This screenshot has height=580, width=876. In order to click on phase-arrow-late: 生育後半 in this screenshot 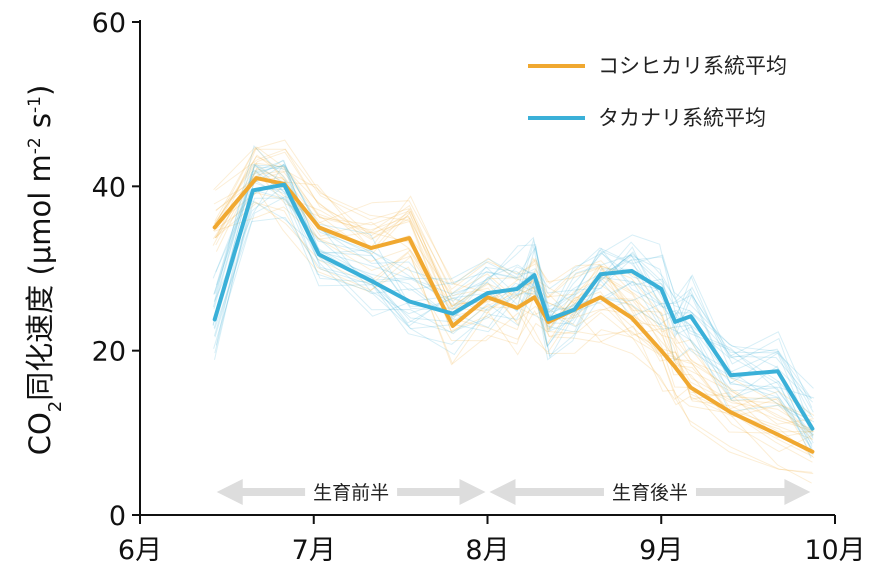, I will do `click(650, 492)`.